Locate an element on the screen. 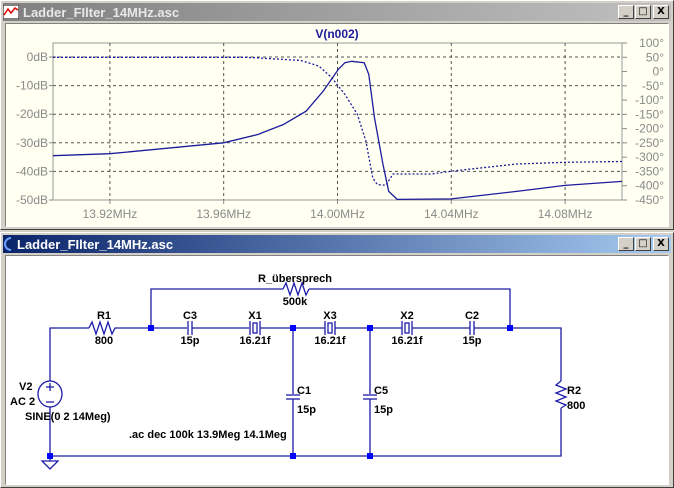 The image size is (674, 488). plot-window-titlebar: Ladder_FIlter_14MHz.asc _ □ X is located at coordinates (337, 12).